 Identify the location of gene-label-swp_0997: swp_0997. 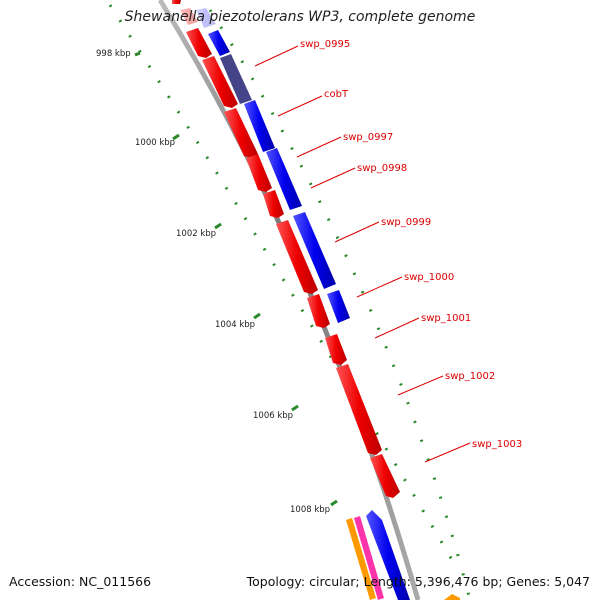
(368, 137).